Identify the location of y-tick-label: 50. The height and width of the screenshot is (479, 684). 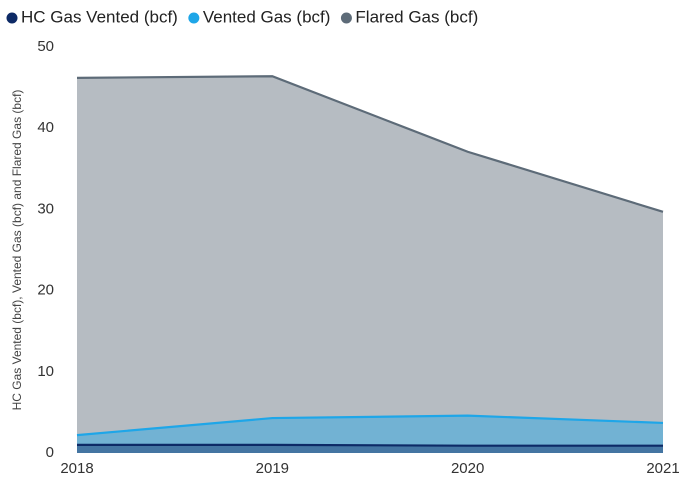
(45, 46).